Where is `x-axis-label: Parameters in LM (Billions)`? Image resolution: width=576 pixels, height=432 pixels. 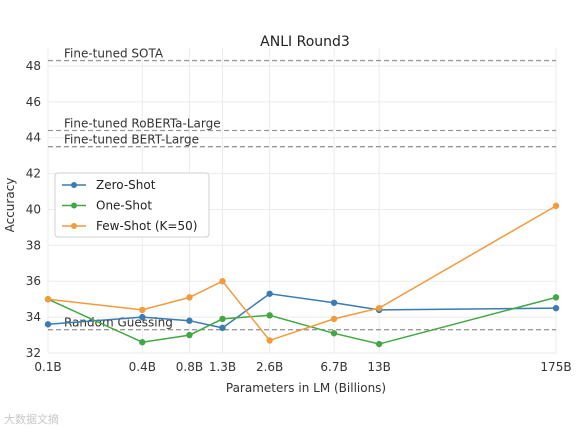 x-axis-label: Parameters in LM (Billions) is located at coordinates (306, 388).